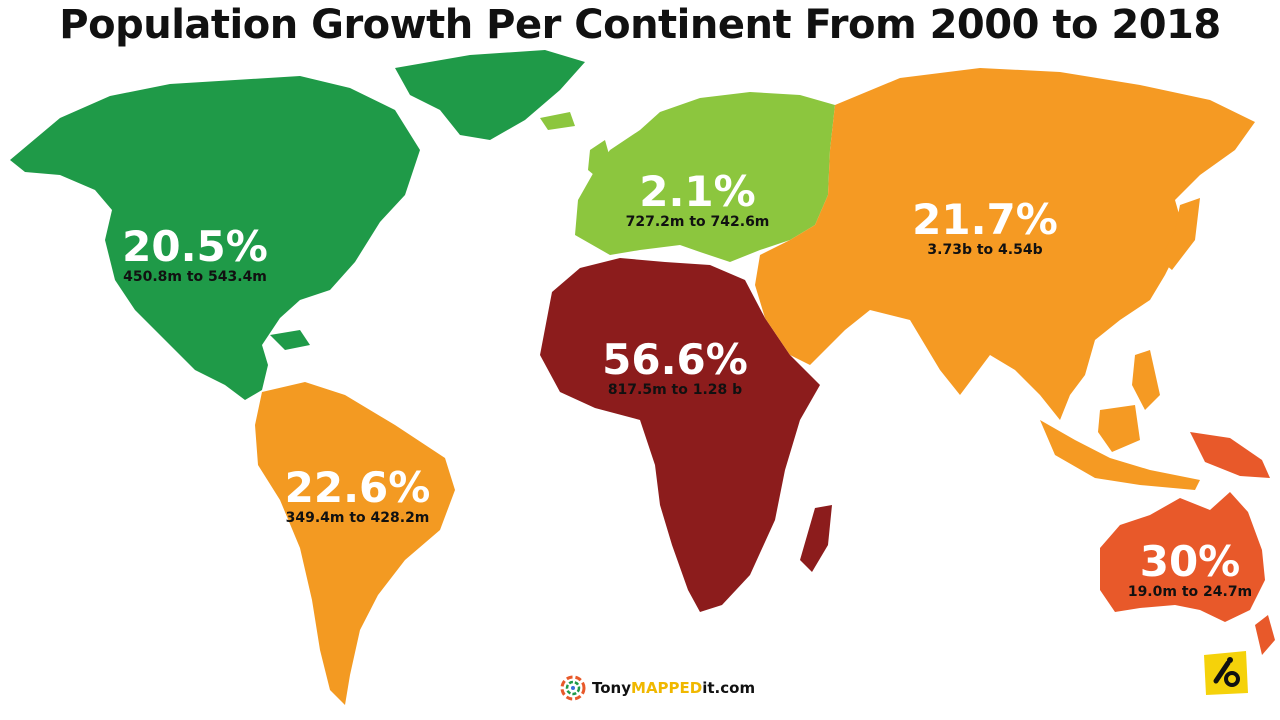 The image size is (1280, 720). What do you see at coordinates (600, 160) in the screenshot?
I see `uk-shape` at bounding box center [600, 160].